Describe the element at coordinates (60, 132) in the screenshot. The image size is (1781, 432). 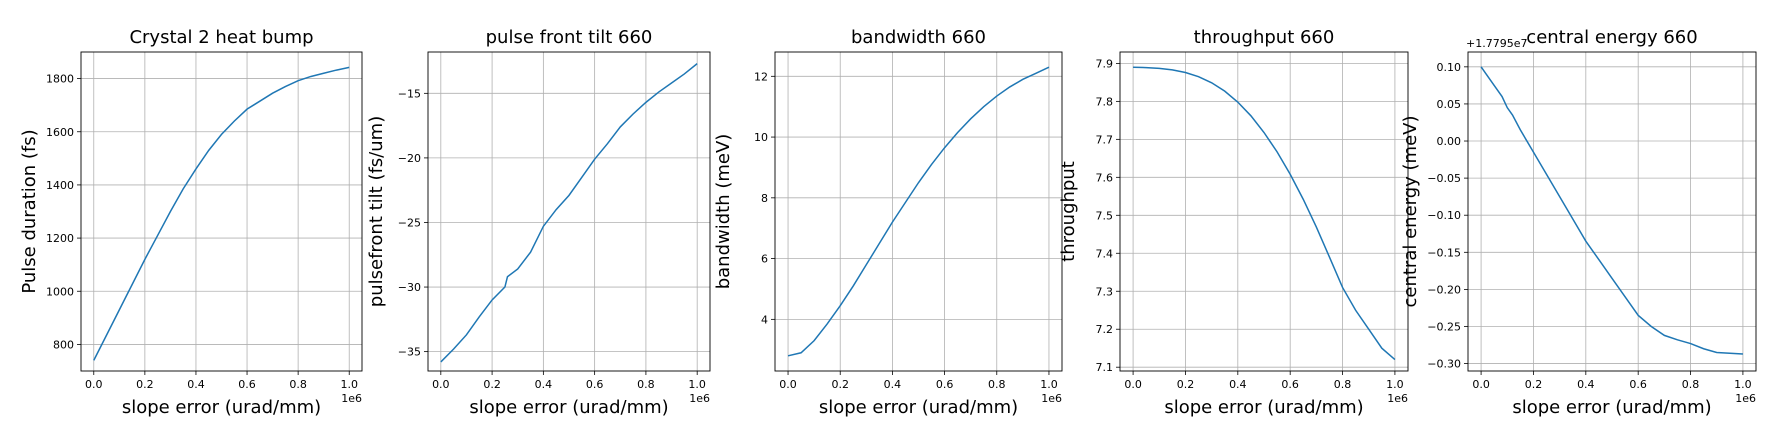
I see `y-tick-label: 1600` at that location.